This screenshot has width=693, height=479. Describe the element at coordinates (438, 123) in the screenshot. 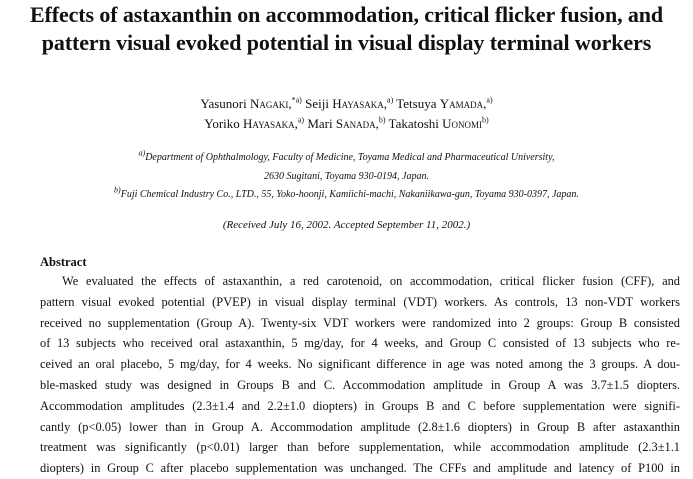

I see `author: Takatoshi Uonomib)` at that location.